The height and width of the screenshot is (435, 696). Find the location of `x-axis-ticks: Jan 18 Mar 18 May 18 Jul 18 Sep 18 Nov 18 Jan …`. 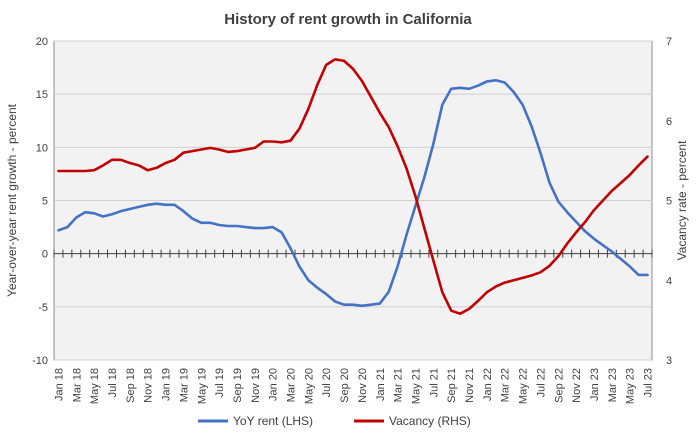

x-axis-ticks: Jan 18 Mar 18 May 18 Jul 18 Sep 18 Nov 18 Jan … is located at coordinates (354, 386).